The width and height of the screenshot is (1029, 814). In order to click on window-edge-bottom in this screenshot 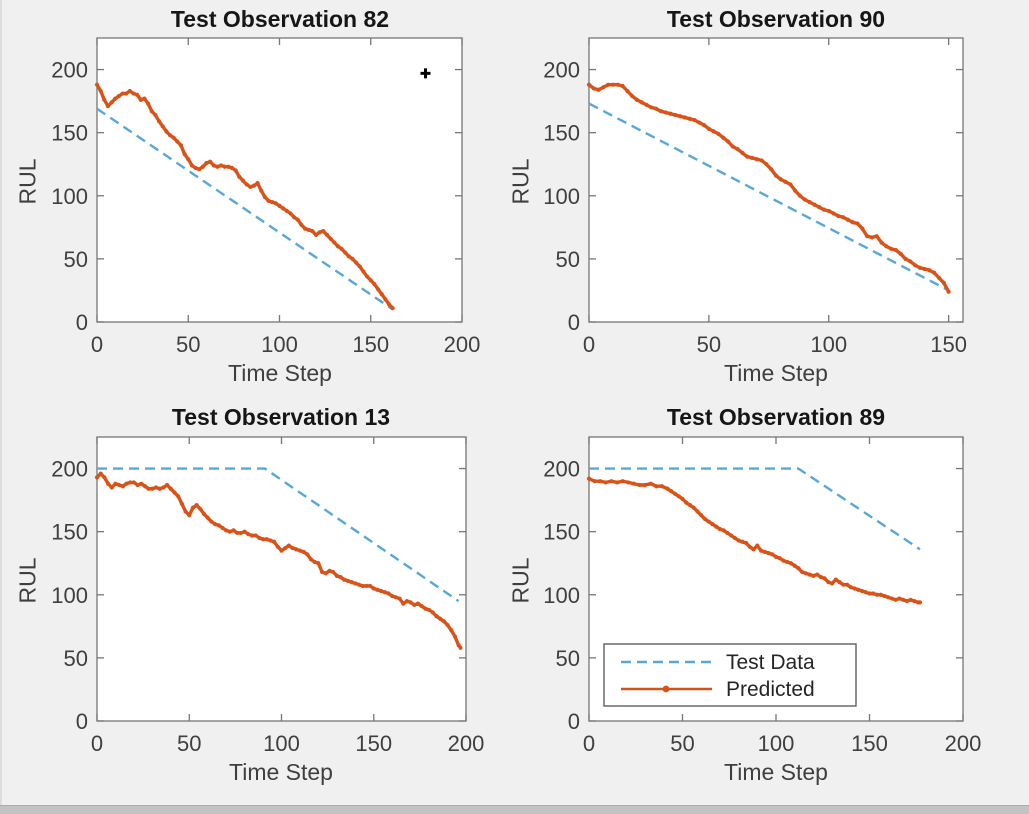, I will do `click(514, 809)`.